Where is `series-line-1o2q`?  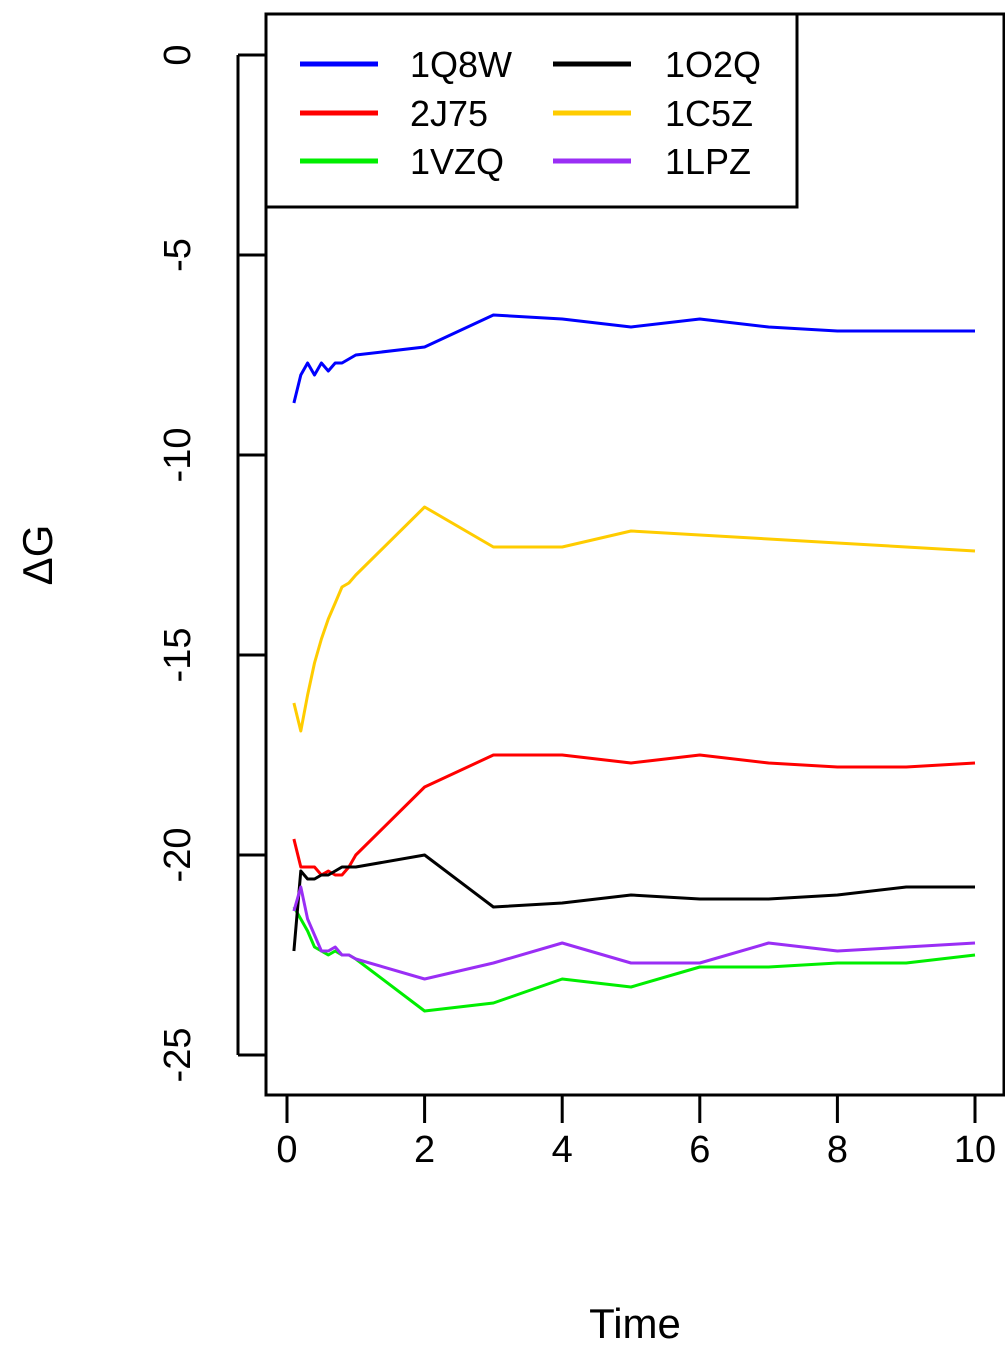 series-line-1o2q is located at coordinates (633, 902).